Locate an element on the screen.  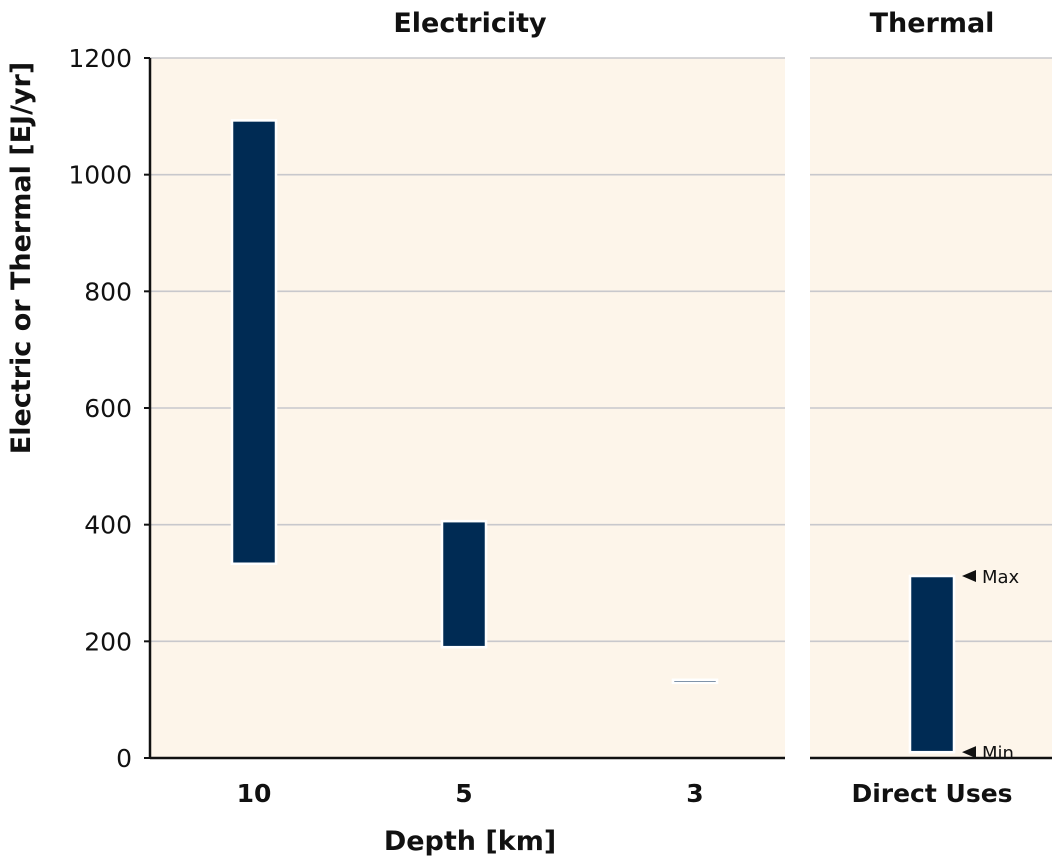
x-category-label: 5 is located at coordinates (463, 793).